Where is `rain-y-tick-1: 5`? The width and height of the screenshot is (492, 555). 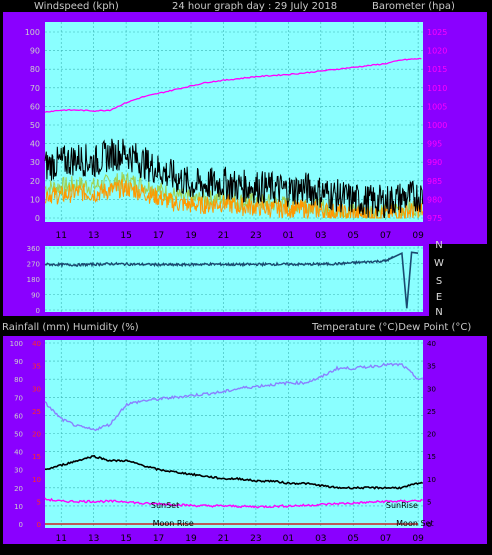 rain-y-tick-1: 5 is located at coordinates (39, 502).